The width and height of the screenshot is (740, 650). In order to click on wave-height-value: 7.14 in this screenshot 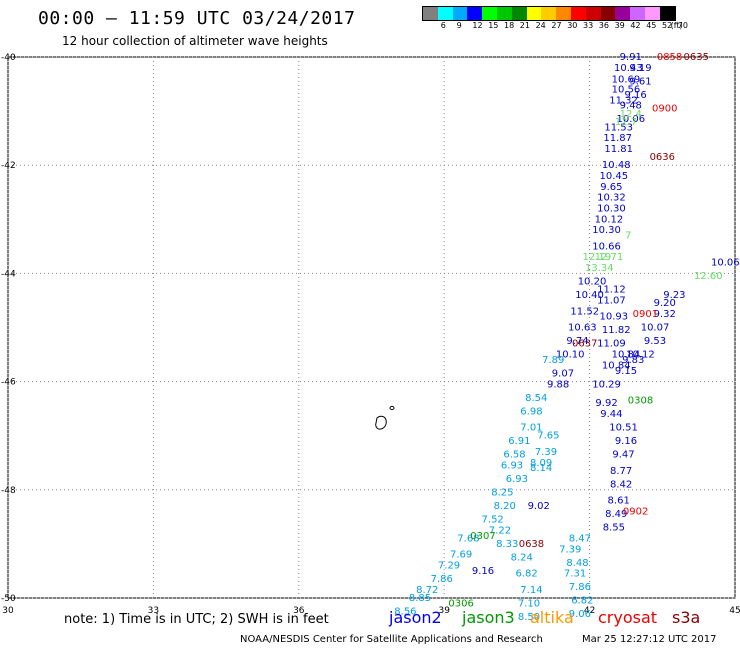, I will do `click(531, 590)`.